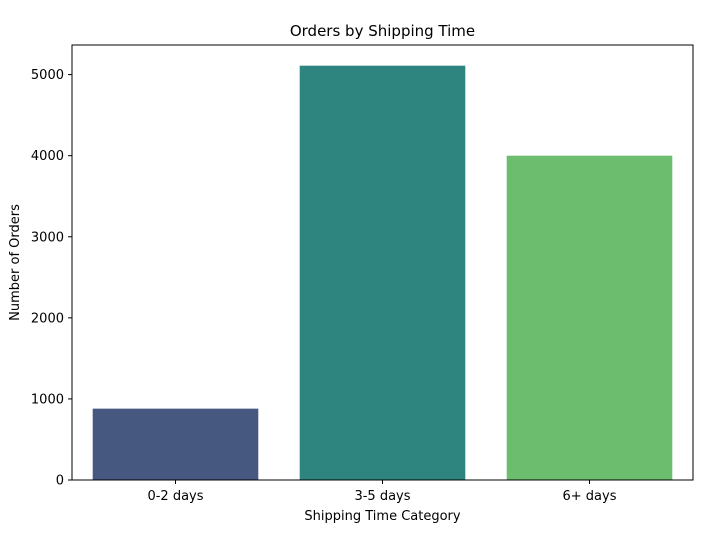 The height and width of the screenshot is (536, 725). I want to click on y-tick-label: 0, so click(60, 481).